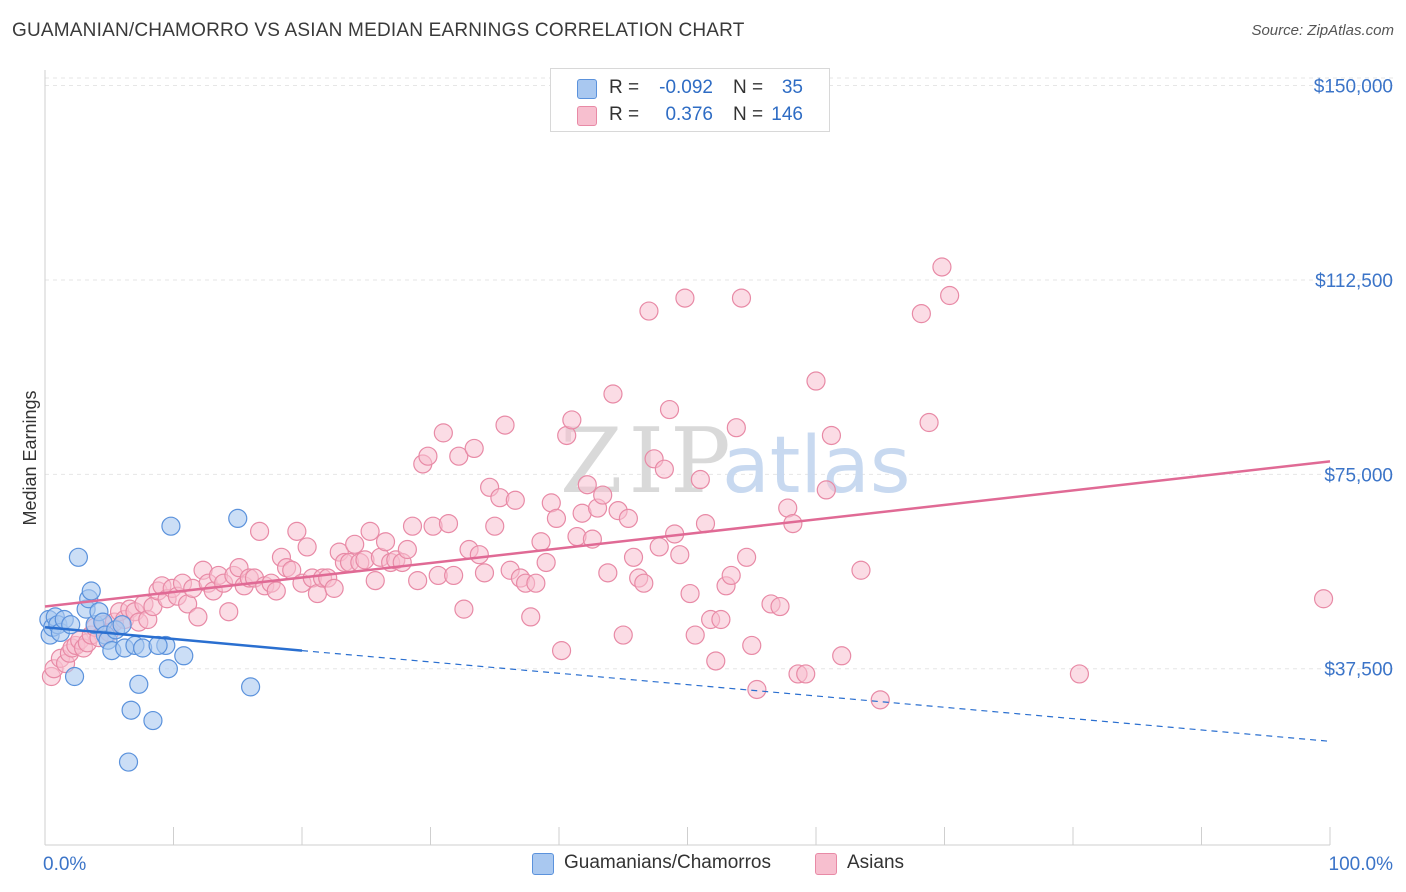 Image resolution: width=1406 pixels, height=892 pixels. I want to click on x-tick-label: 0.0%, so click(64, 864).